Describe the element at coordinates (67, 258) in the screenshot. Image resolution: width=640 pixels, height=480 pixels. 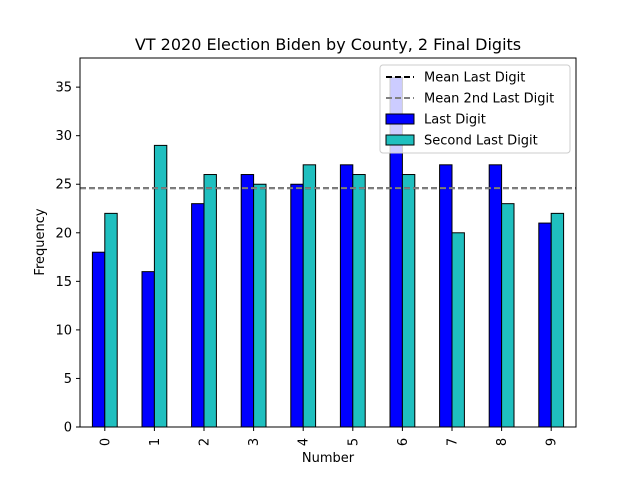
I see `y-axis: 0 5 10 15 20 25 30 35` at that location.